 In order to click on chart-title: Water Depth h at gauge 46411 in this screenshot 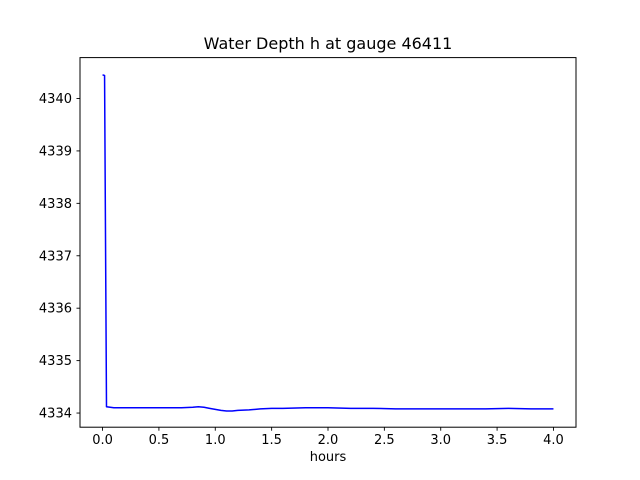, I will do `click(328, 43)`.